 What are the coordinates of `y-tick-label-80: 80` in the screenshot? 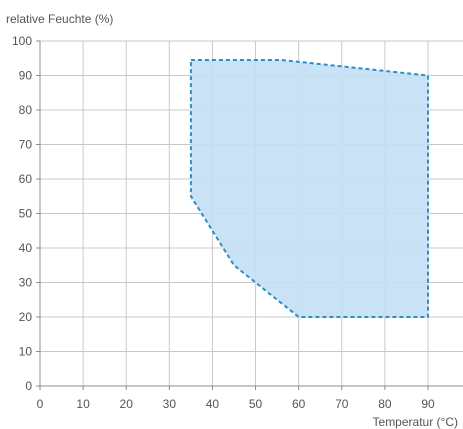 It's located at (26, 110).